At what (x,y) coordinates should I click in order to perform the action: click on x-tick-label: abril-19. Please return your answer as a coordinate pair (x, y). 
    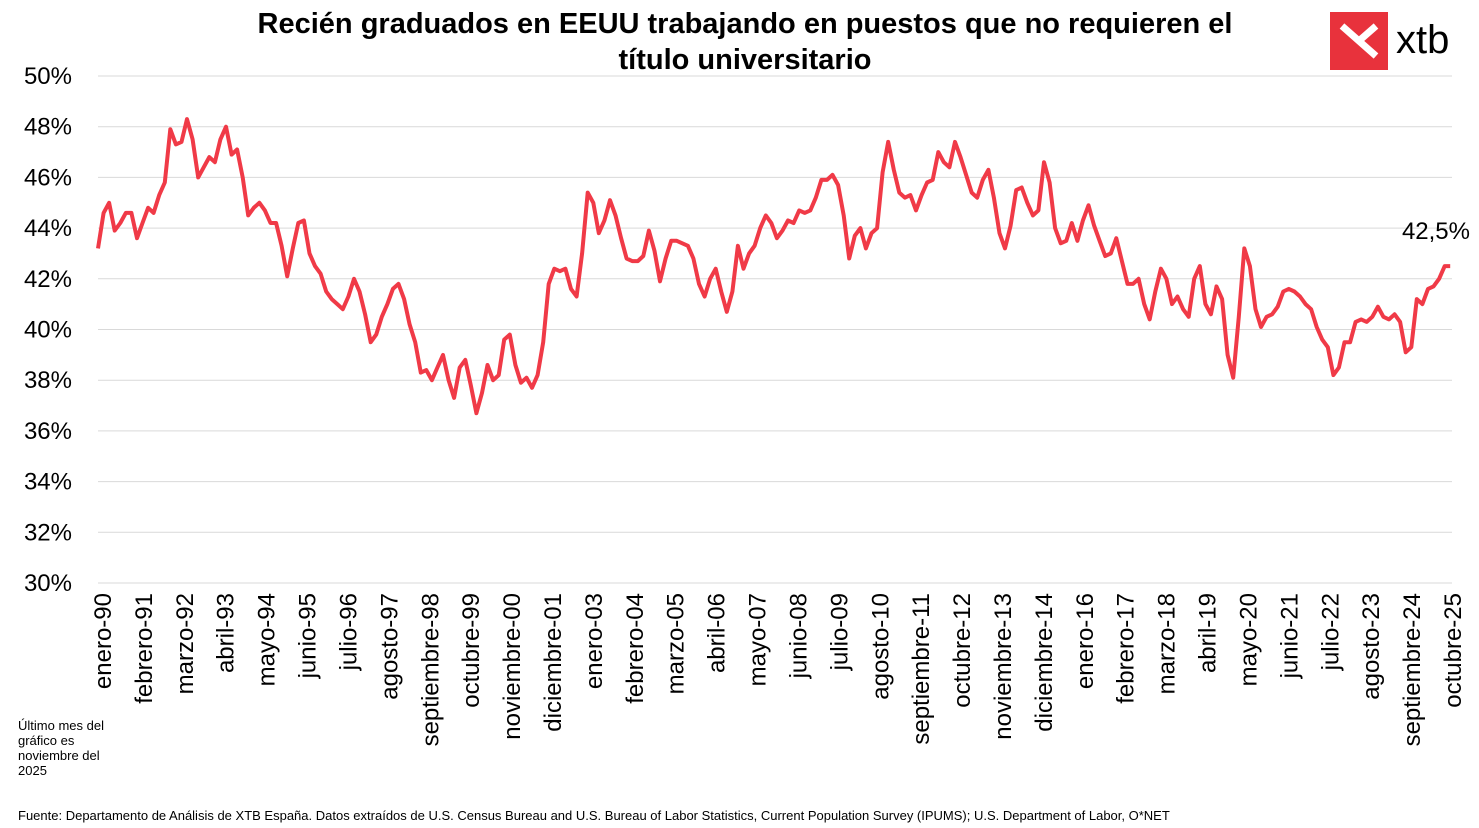
    Looking at the image, I should click on (1208, 633).